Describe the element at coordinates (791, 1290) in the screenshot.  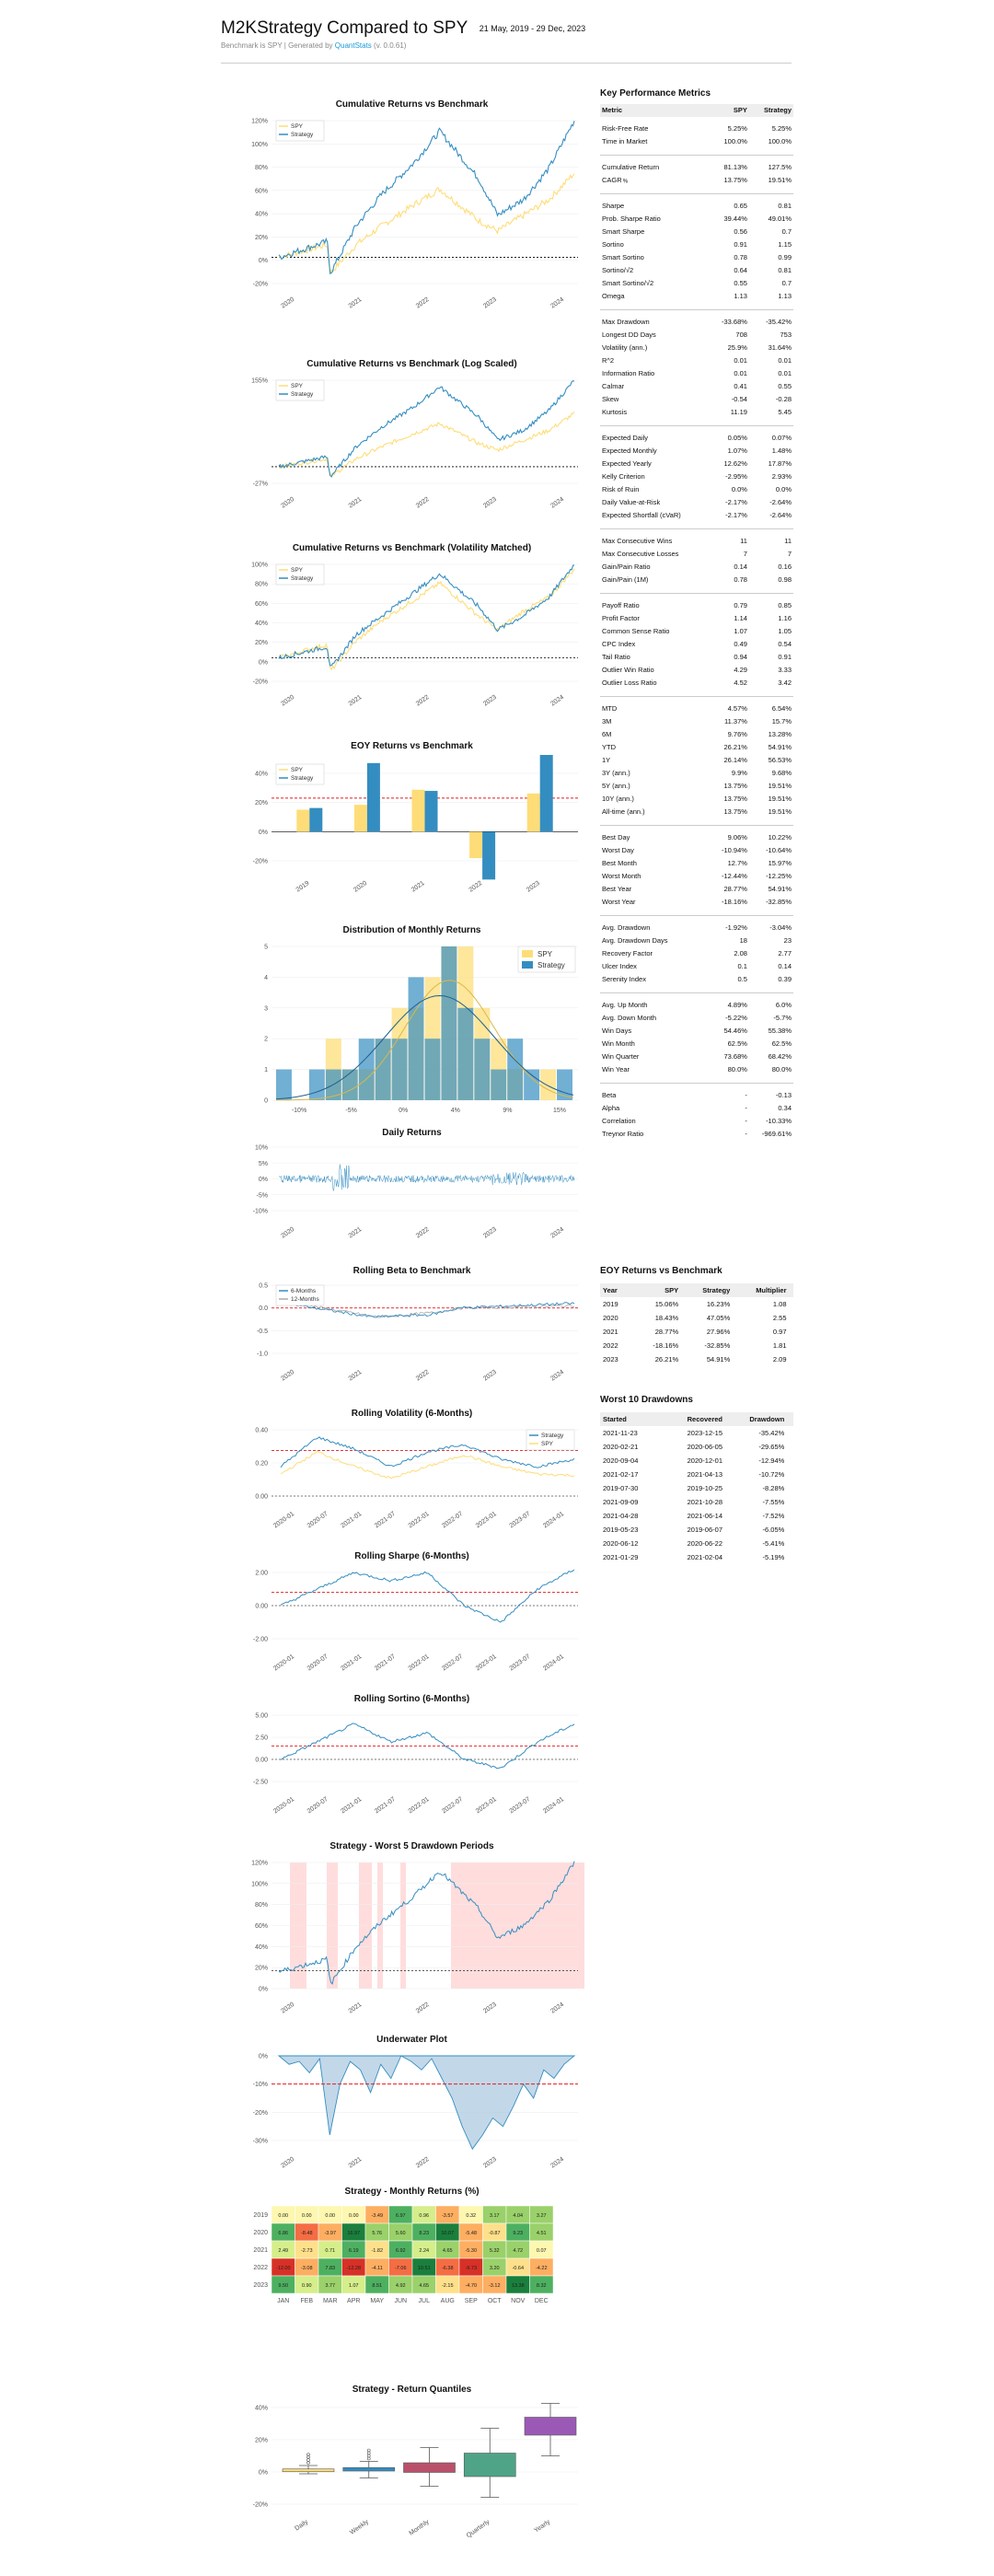
I see `eoy-header-cell: Won` at that location.